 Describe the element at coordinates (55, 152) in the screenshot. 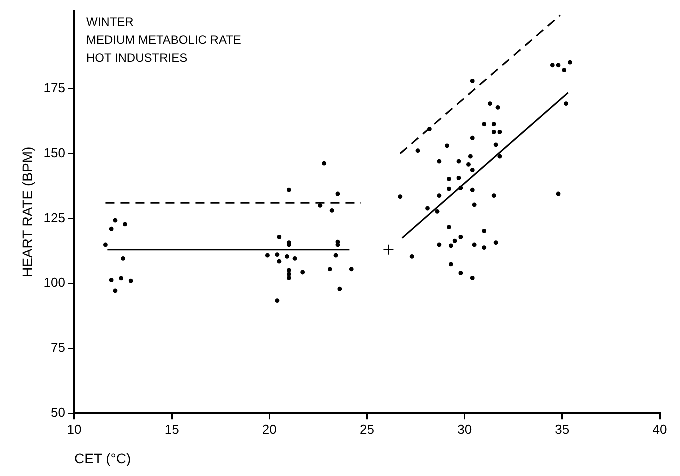

I see `y-tick-label: 150` at that location.